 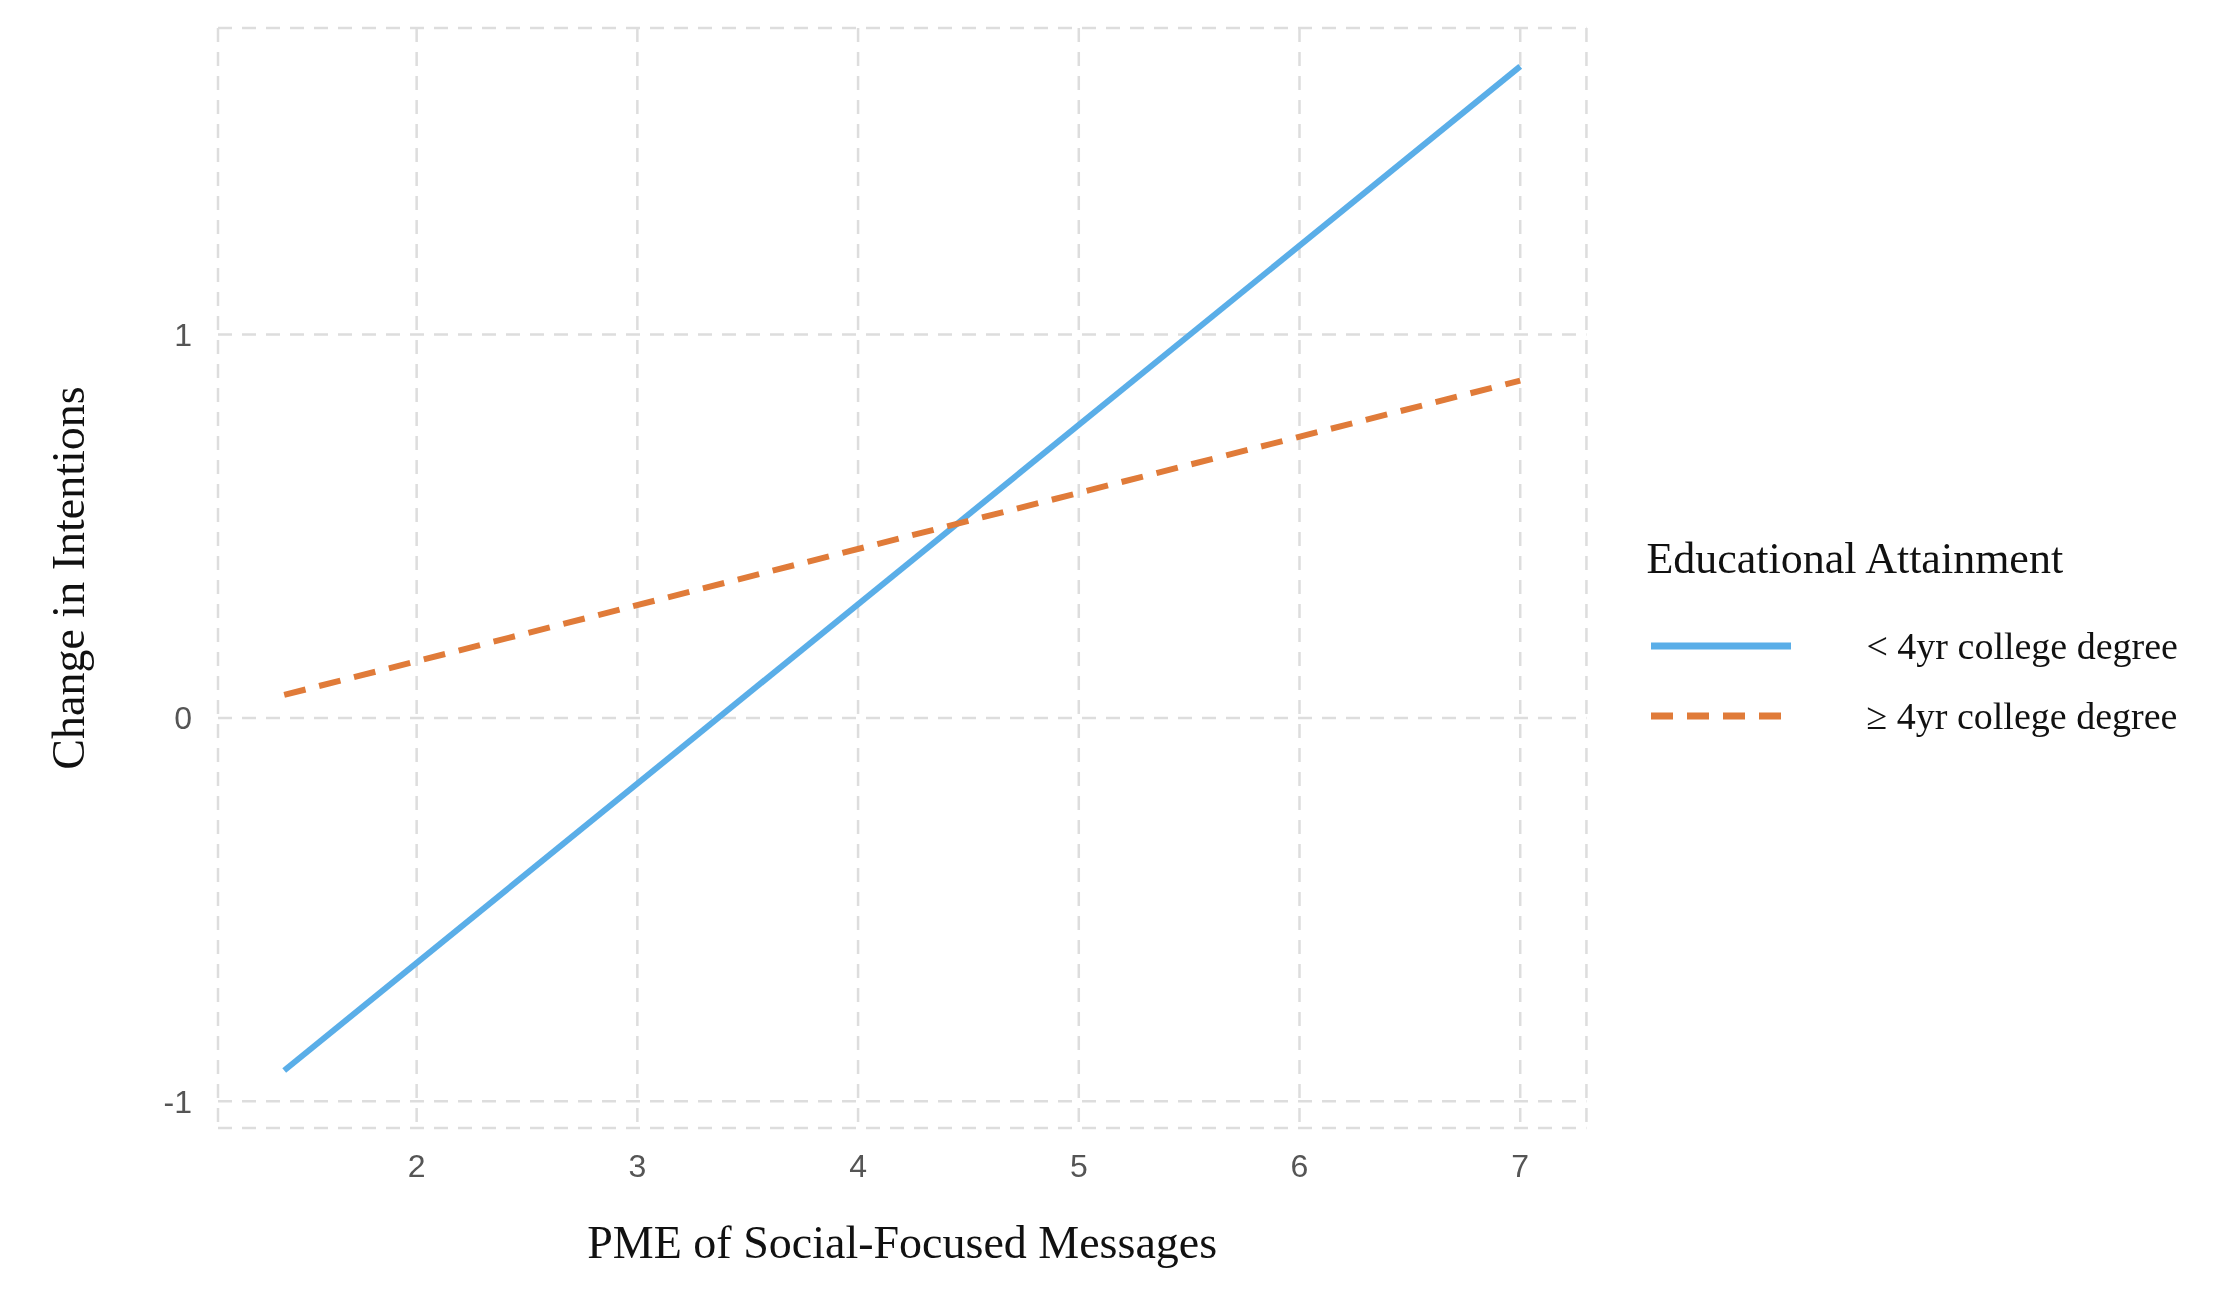 What do you see at coordinates (902, 1242) in the screenshot?
I see `x-axis-title: PME of Social-Focused Messages` at bounding box center [902, 1242].